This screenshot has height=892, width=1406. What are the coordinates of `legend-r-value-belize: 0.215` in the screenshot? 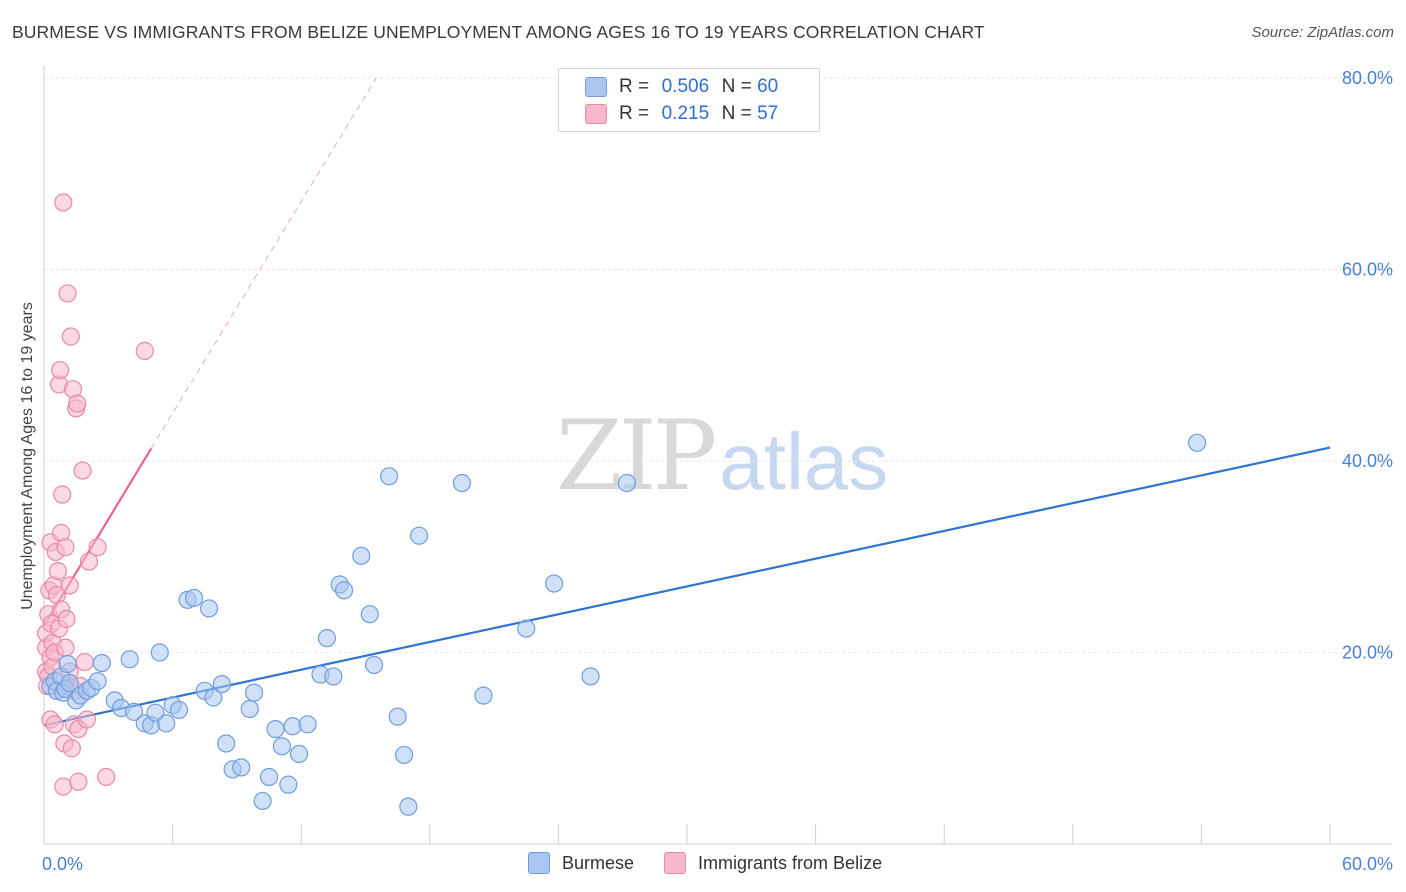 It's located at (685, 113).